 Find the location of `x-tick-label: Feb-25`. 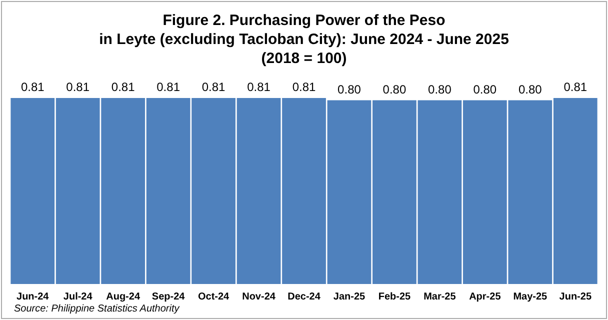

x-tick-label: Feb-25 is located at coordinates (395, 297).